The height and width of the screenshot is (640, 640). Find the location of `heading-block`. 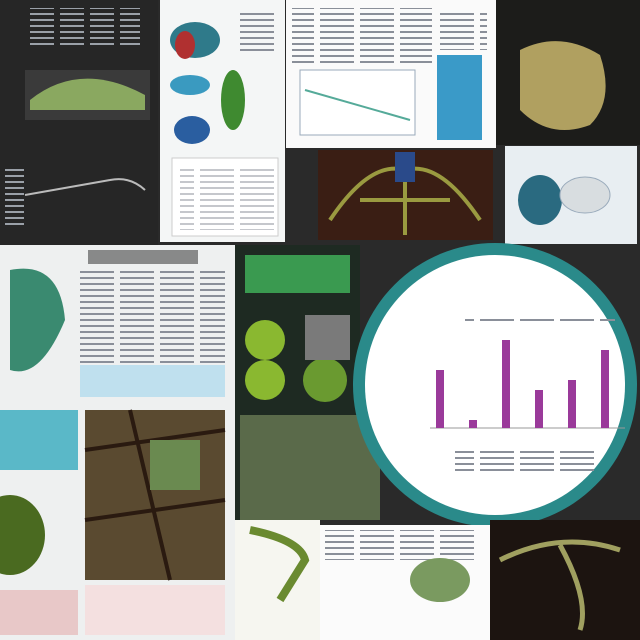

heading-block is located at coordinates (143, 257).